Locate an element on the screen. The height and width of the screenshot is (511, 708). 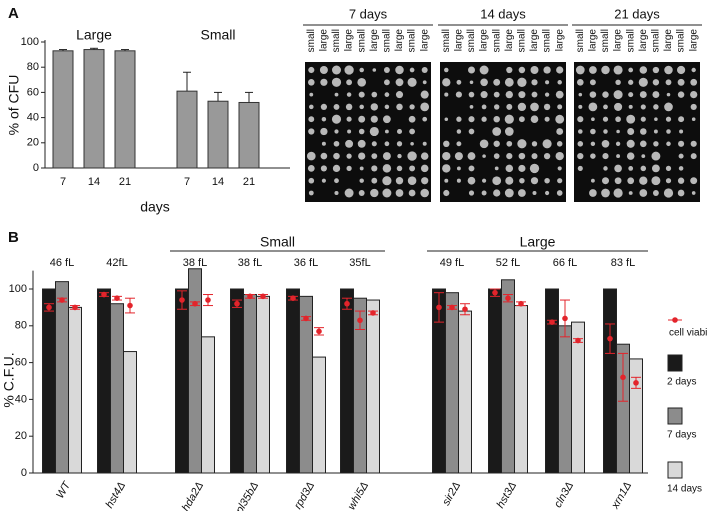
x-tick-label: 21 is located at coordinates (249, 182).